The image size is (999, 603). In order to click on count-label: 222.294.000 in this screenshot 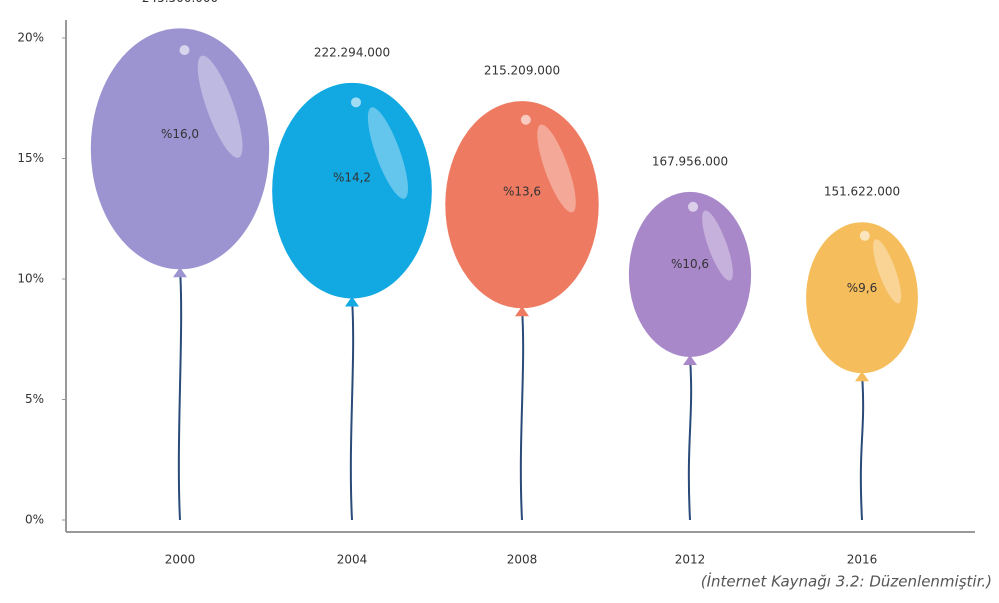, I will do `click(352, 52)`.